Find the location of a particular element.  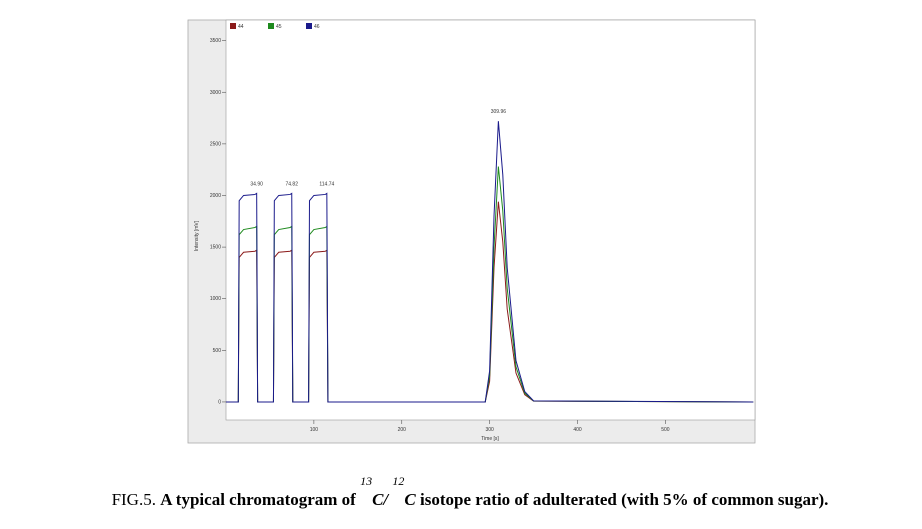

peak-label: 309.96 is located at coordinates (499, 112).